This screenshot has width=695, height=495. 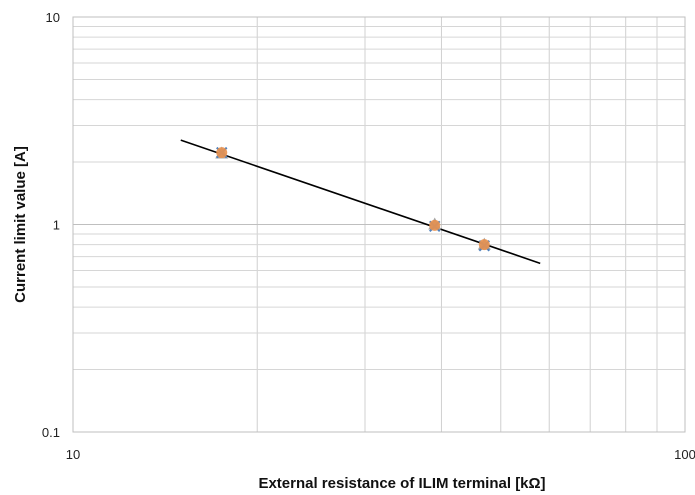 I want to click on y-tick-label: 10, so click(x=53, y=17).